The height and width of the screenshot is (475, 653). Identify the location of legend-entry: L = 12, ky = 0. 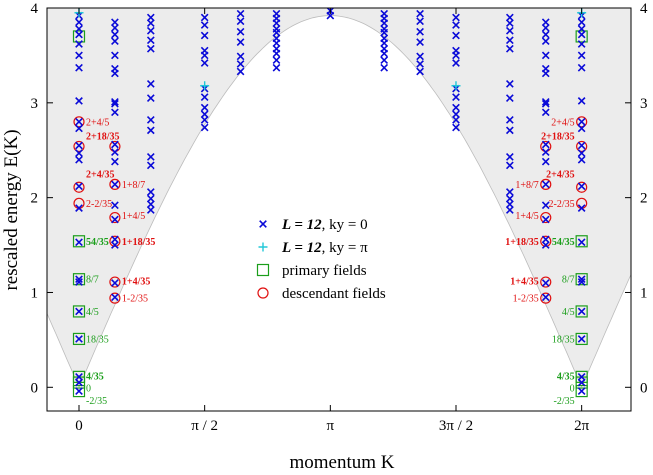
(324, 225).